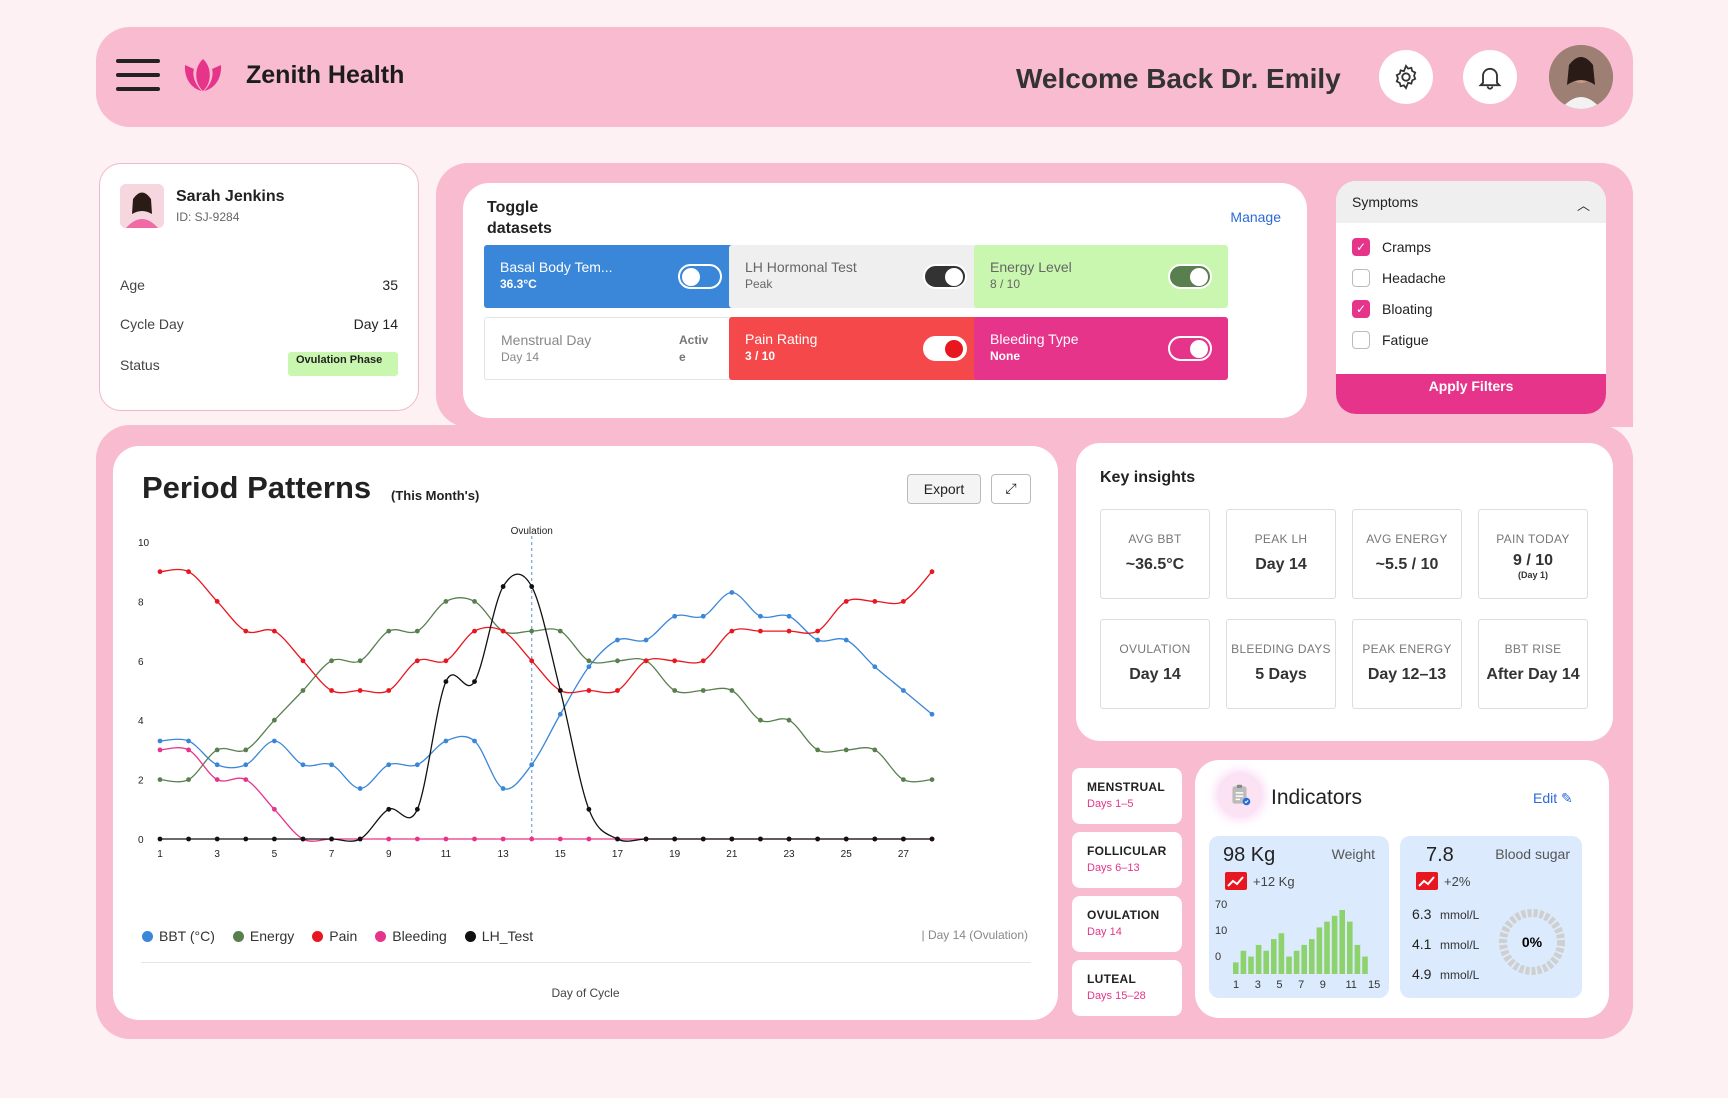 Image resolution: width=1728 pixels, height=1098 pixels. Describe the element at coordinates (1406, 77) in the screenshot. I see `settings-button` at that location.